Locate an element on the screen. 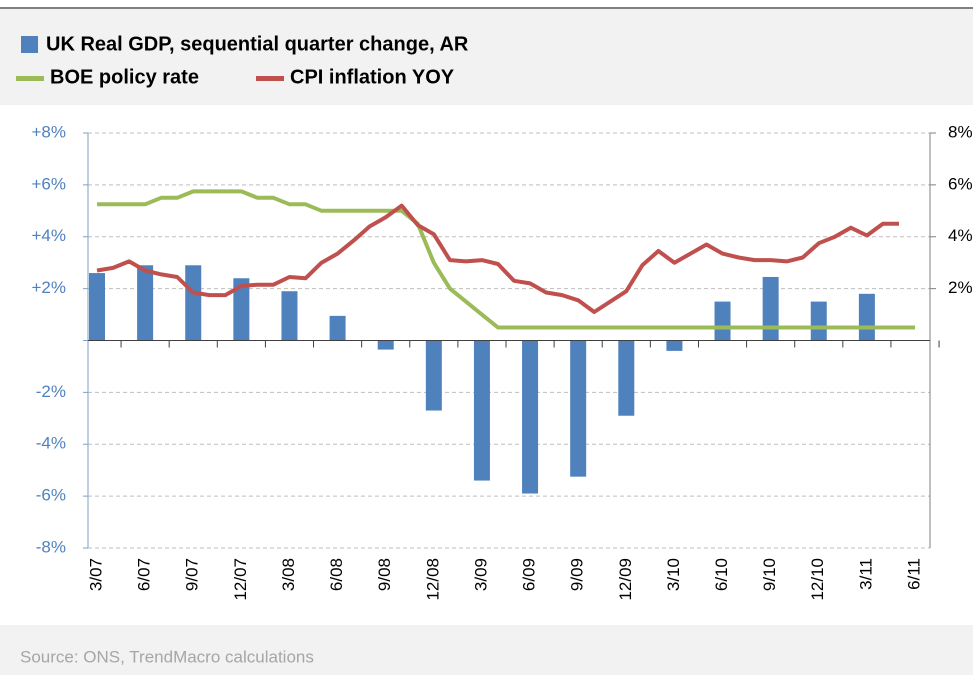  line-series is located at coordinates (497, 258).